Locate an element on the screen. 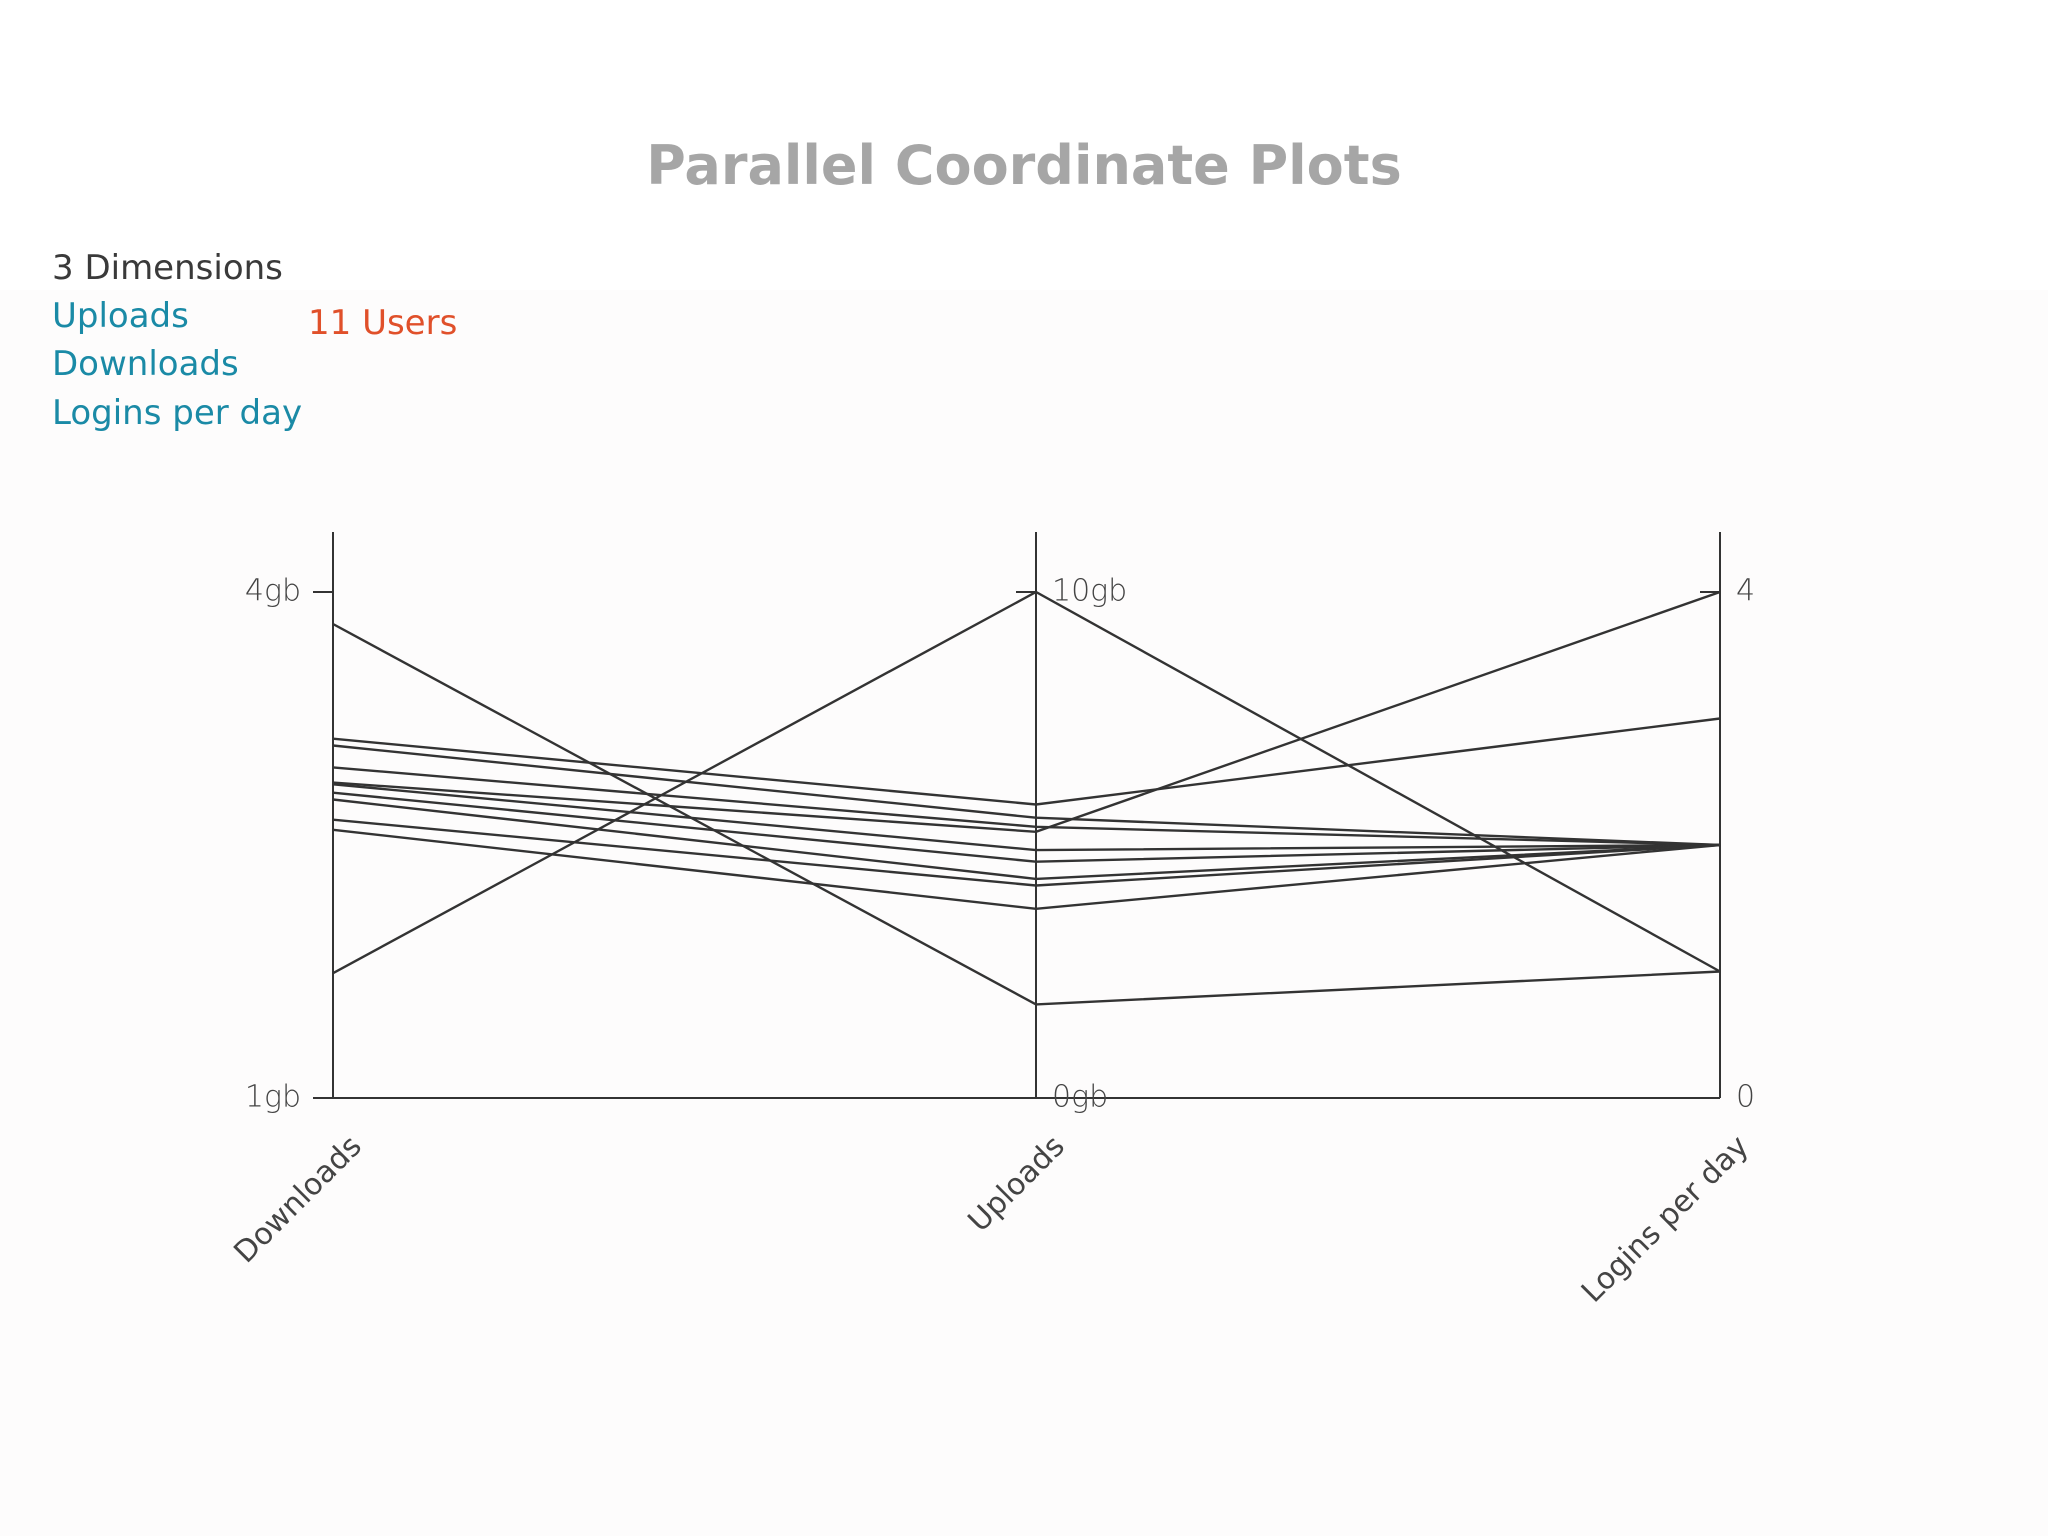 This screenshot has height=1536, width=2048. chart-title: Parallel Coordinate Plots is located at coordinates (1023, 165).